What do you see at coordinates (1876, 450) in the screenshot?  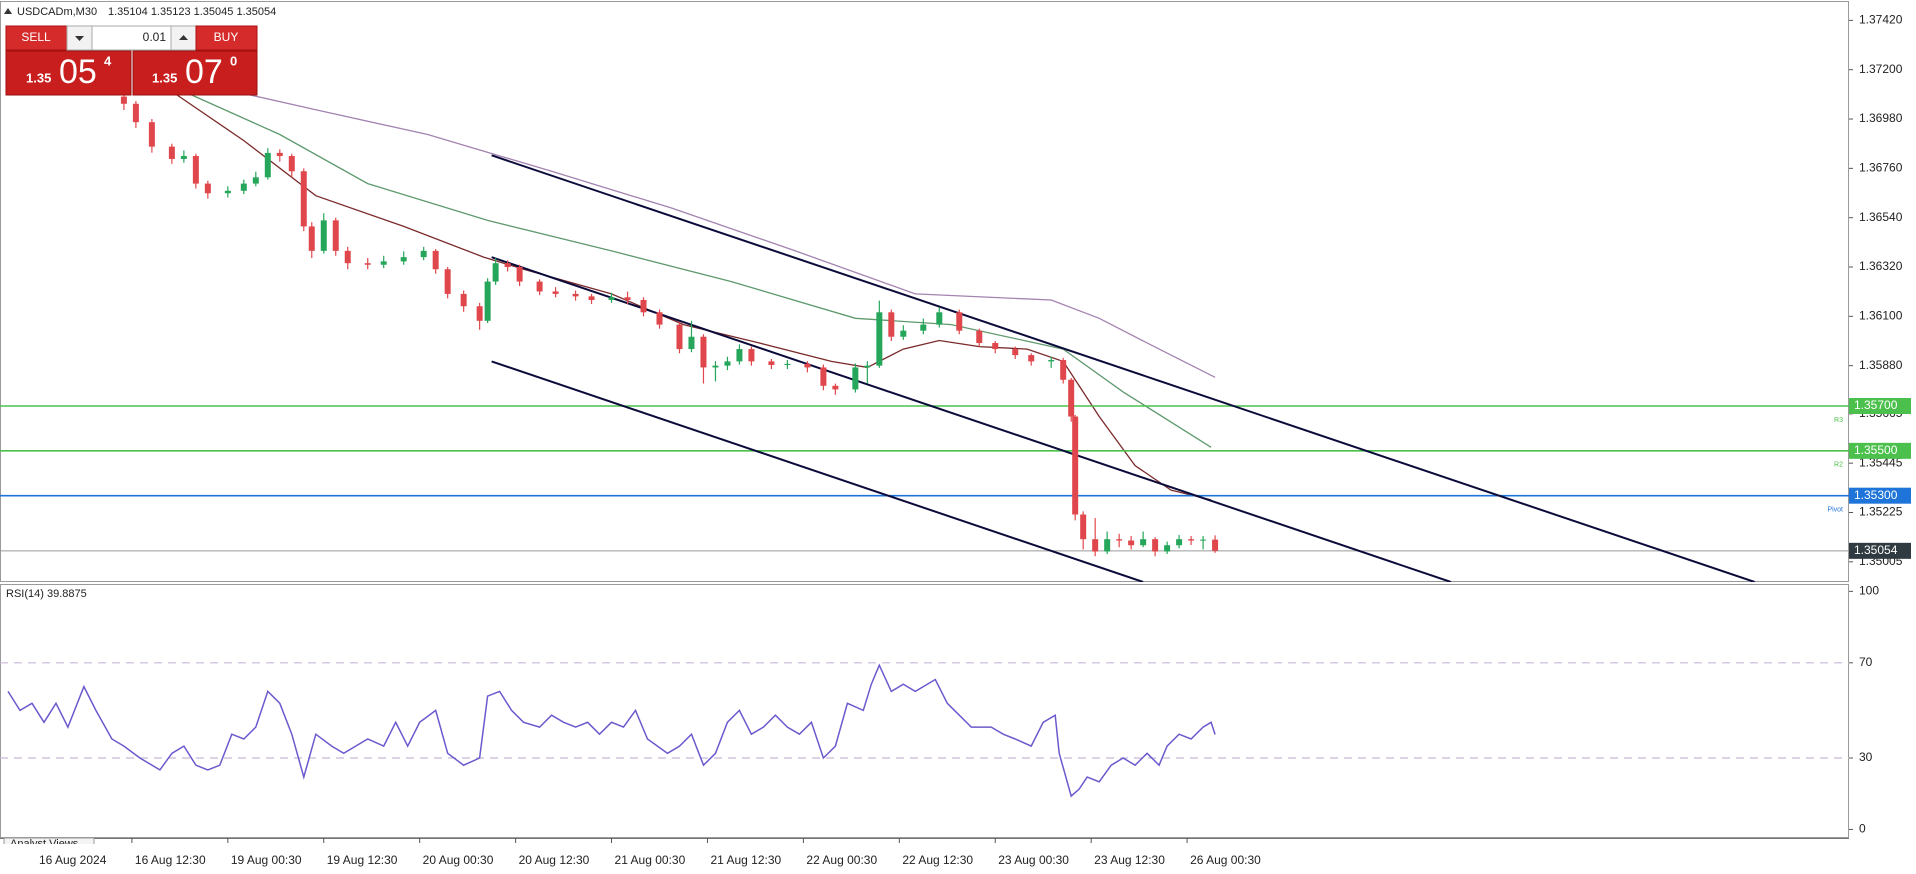 I see `level-price-label: 1.35500` at bounding box center [1876, 450].